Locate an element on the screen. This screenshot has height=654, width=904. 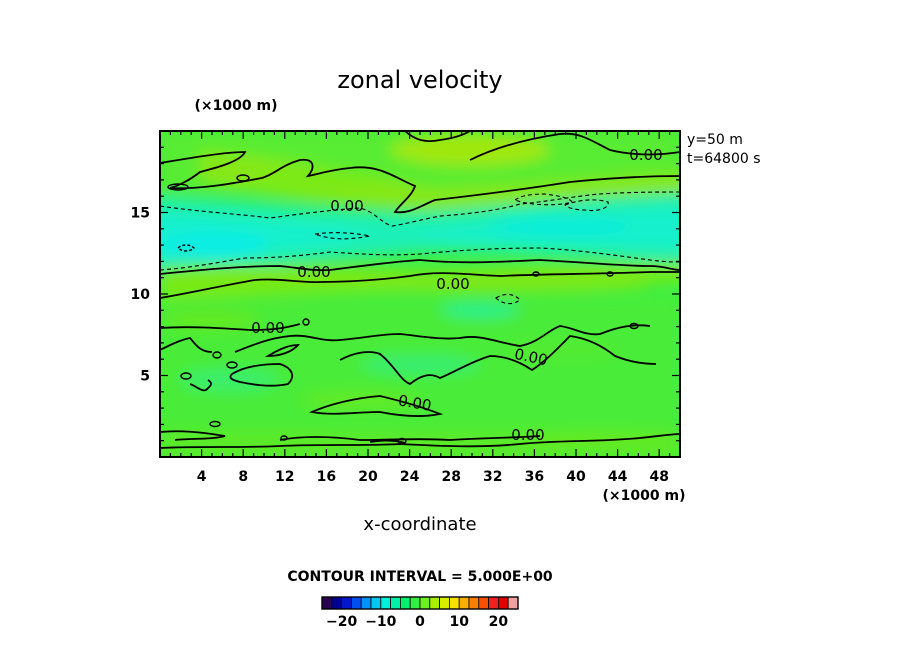
x-tick-label: 20 is located at coordinates (368, 477).